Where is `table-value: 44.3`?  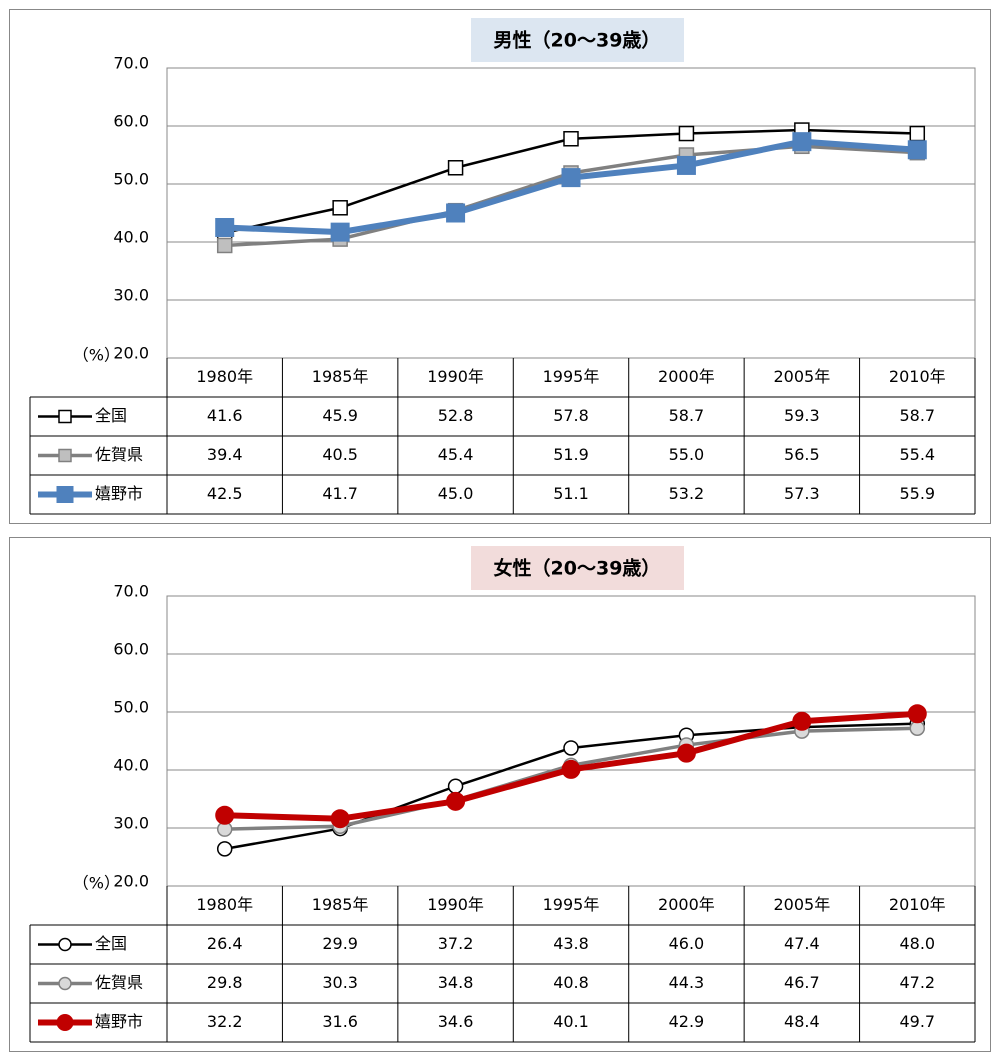 table-value: 44.3 is located at coordinates (687, 982).